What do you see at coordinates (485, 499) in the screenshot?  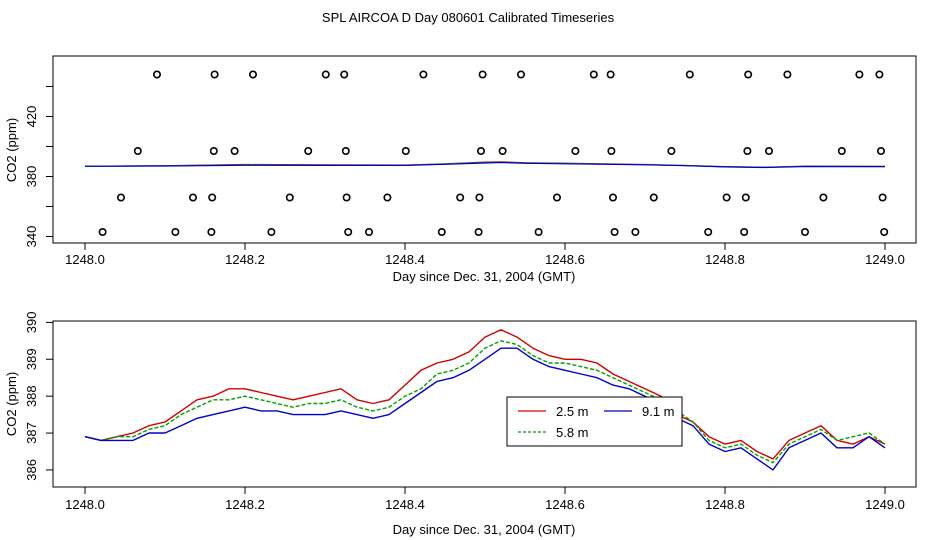 I see `bottom-x-ticks: 1248.0 1248.2 1248.4 1248.6 1248.8 1249.0` at bounding box center [485, 499].